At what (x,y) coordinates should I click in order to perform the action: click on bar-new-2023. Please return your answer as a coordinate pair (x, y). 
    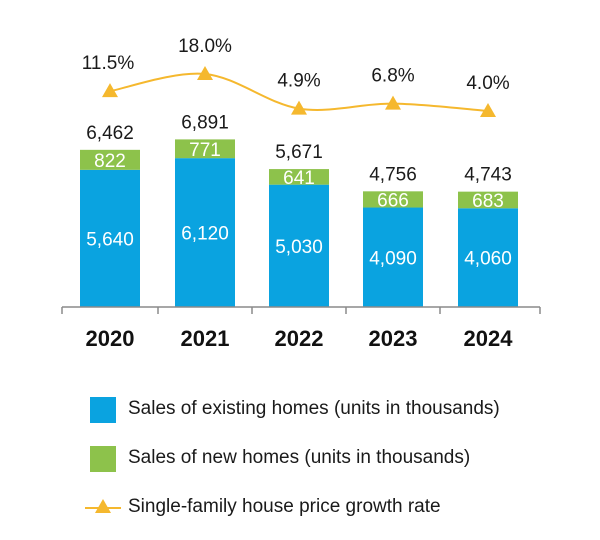
    Looking at the image, I should click on (393, 199).